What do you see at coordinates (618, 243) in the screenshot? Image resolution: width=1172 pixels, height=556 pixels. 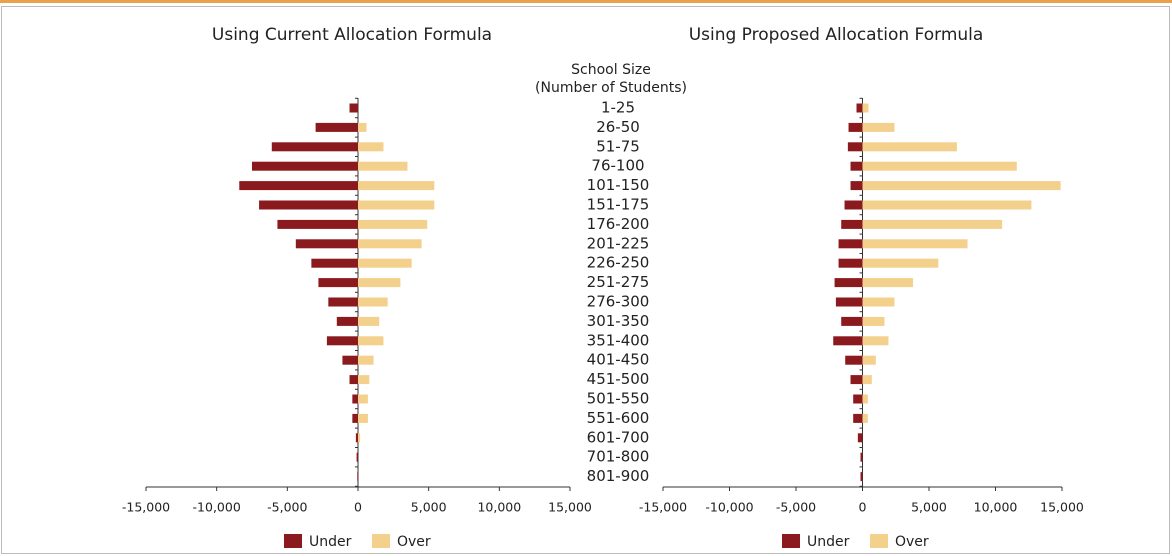 I see `category-label: 201-225` at bounding box center [618, 243].